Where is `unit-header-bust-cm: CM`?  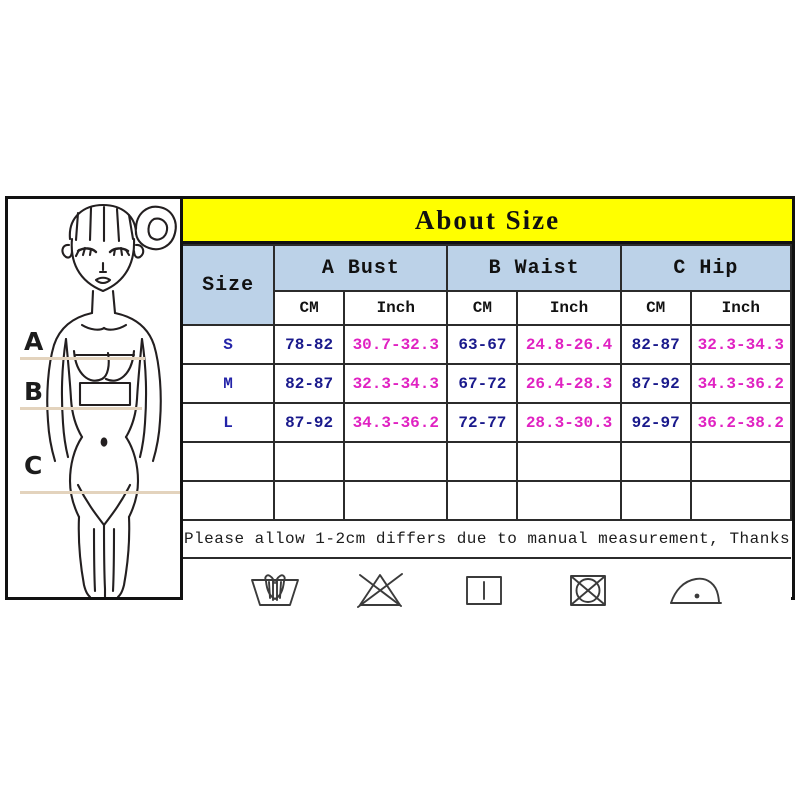
unit-header-bust-cm: CM is located at coordinates (309, 308).